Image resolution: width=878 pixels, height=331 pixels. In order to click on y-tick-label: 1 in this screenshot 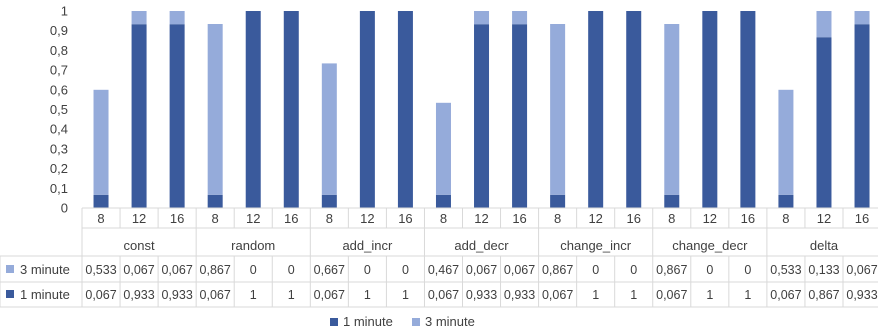, I will do `click(64, 11)`.